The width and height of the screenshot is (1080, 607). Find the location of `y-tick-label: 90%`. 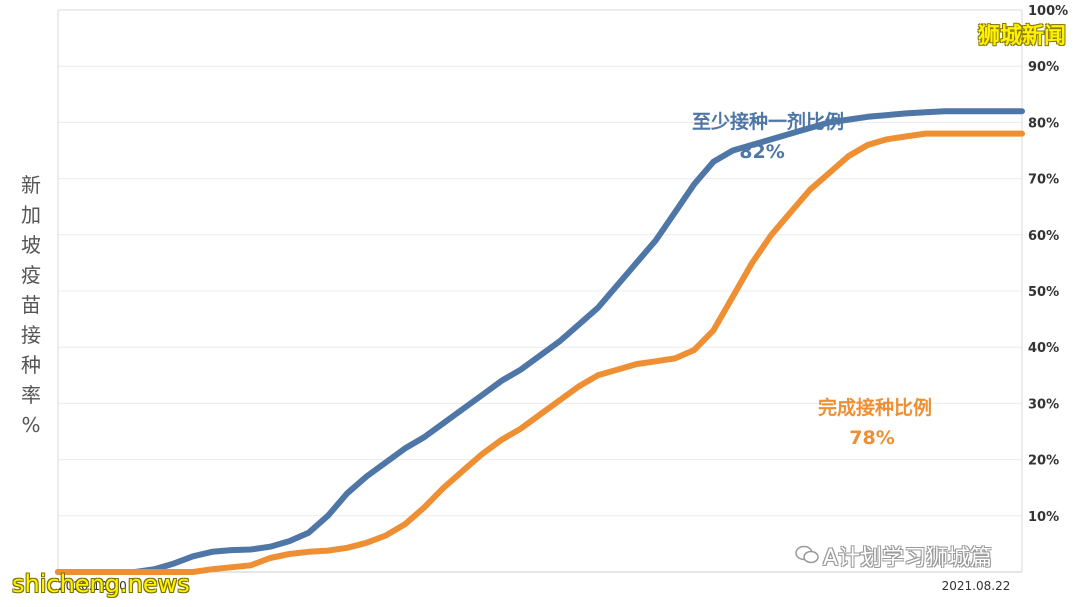

y-tick-label: 90% is located at coordinates (1043, 67).